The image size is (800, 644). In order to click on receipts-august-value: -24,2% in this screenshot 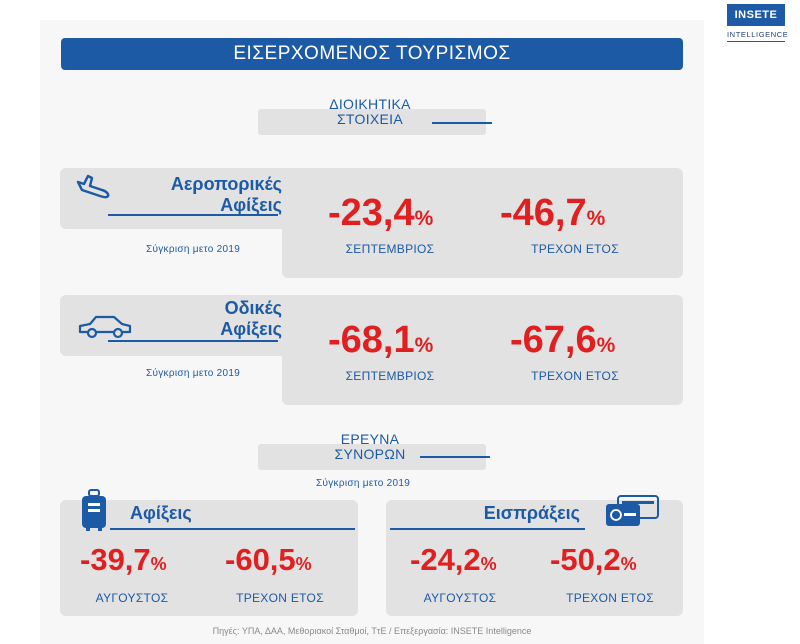, I will do `click(453, 562)`.